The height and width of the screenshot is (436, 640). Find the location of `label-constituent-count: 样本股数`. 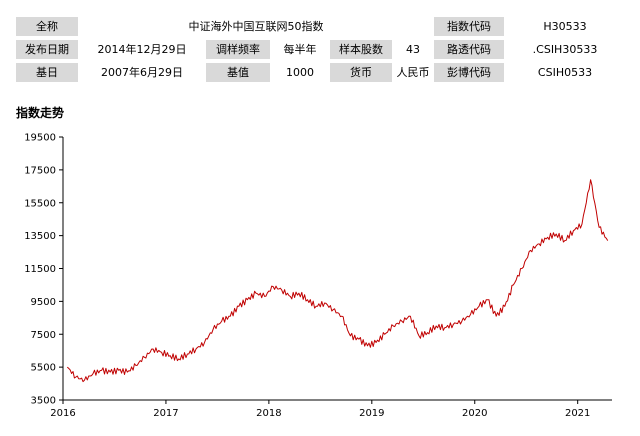

label-constituent-count: 样本股数 is located at coordinates (361, 49).